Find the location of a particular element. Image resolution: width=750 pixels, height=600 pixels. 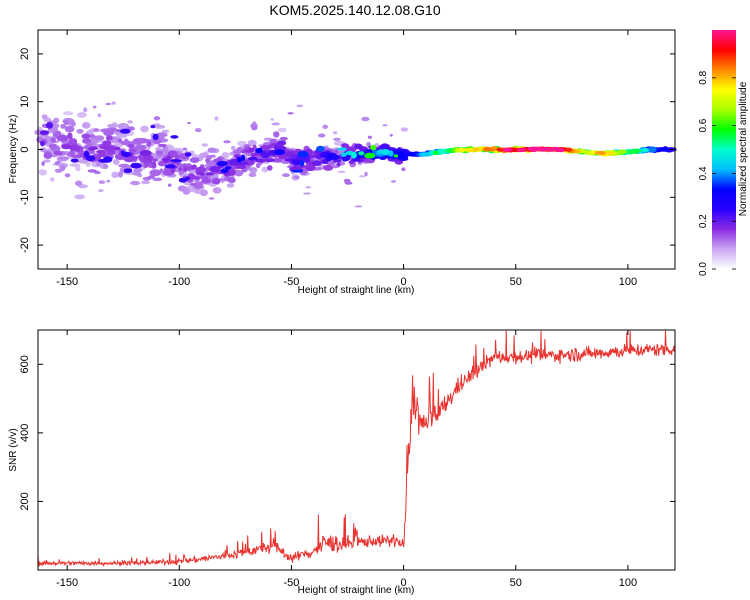

figure-title: KOM5.2025.140.12.08.G10 is located at coordinates (354, 10).